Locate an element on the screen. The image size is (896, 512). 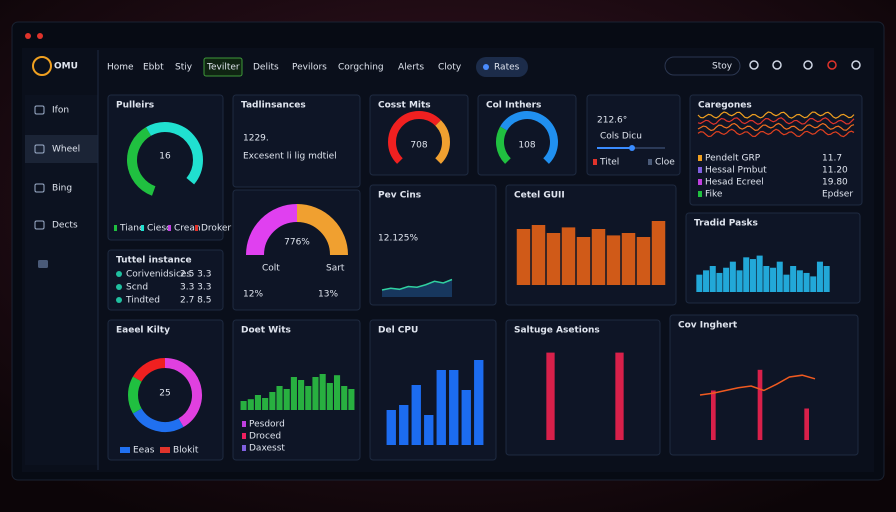
button-icon is located at coordinates (486, 67).